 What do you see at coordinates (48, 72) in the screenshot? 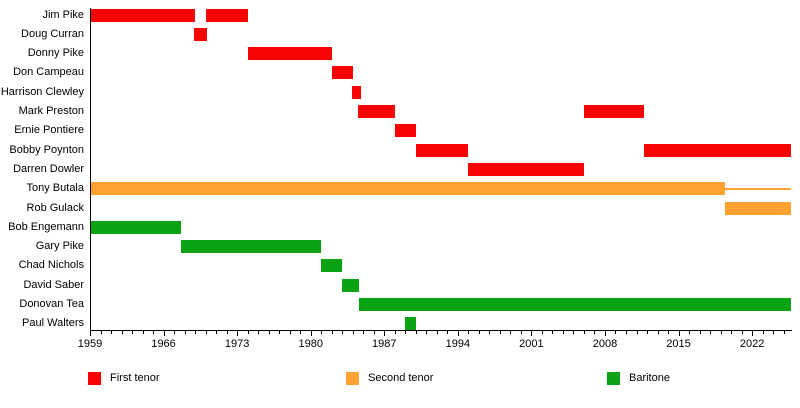
I see `row-label-don-campeau: Don Campeau` at bounding box center [48, 72].